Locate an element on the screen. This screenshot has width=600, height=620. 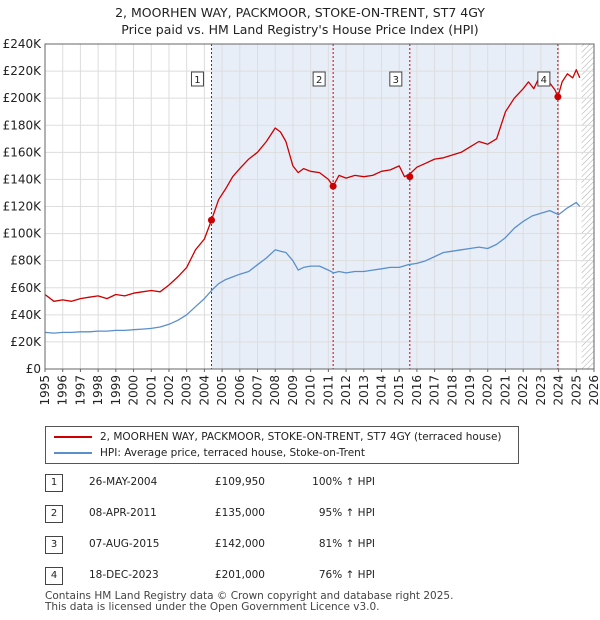
y-tick-label: £160K is located at coordinates (23, 152).